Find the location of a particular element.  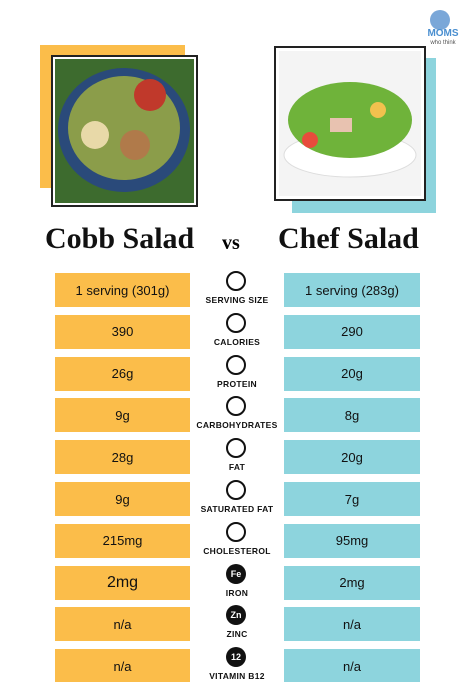

logo-tagline: who think is located at coordinates (443, 43).